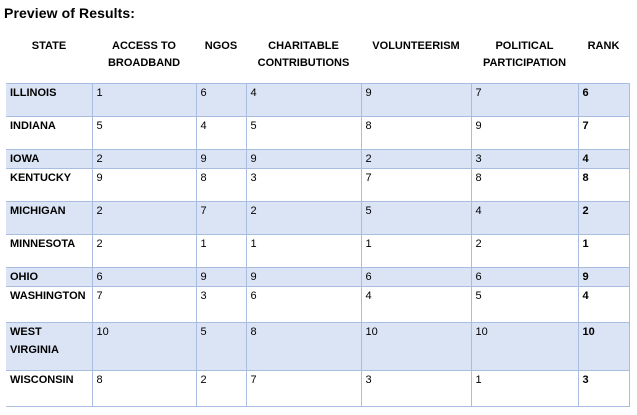 This screenshot has height=415, width=637. What do you see at coordinates (603, 100) in the screenshot?
I see `cell-rank: 6` at bounding box center [603, 100].